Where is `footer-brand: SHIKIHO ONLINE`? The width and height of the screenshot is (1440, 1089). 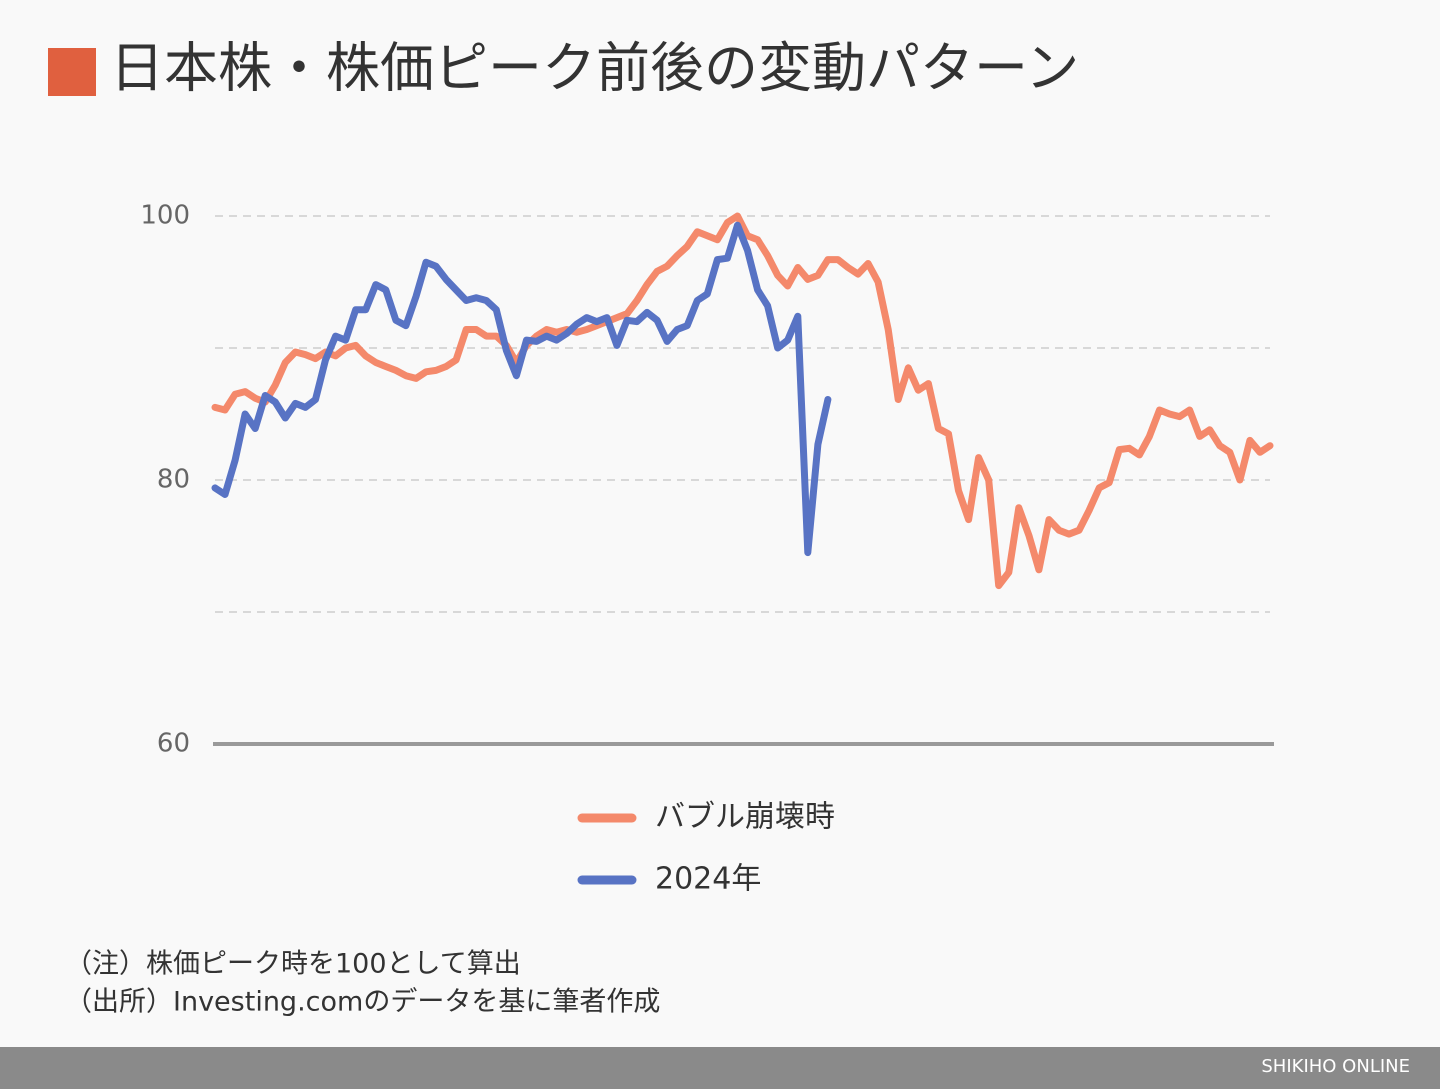 footer-brand: SHIKIHO ONLINE is located at coordinates (1335, 1066).